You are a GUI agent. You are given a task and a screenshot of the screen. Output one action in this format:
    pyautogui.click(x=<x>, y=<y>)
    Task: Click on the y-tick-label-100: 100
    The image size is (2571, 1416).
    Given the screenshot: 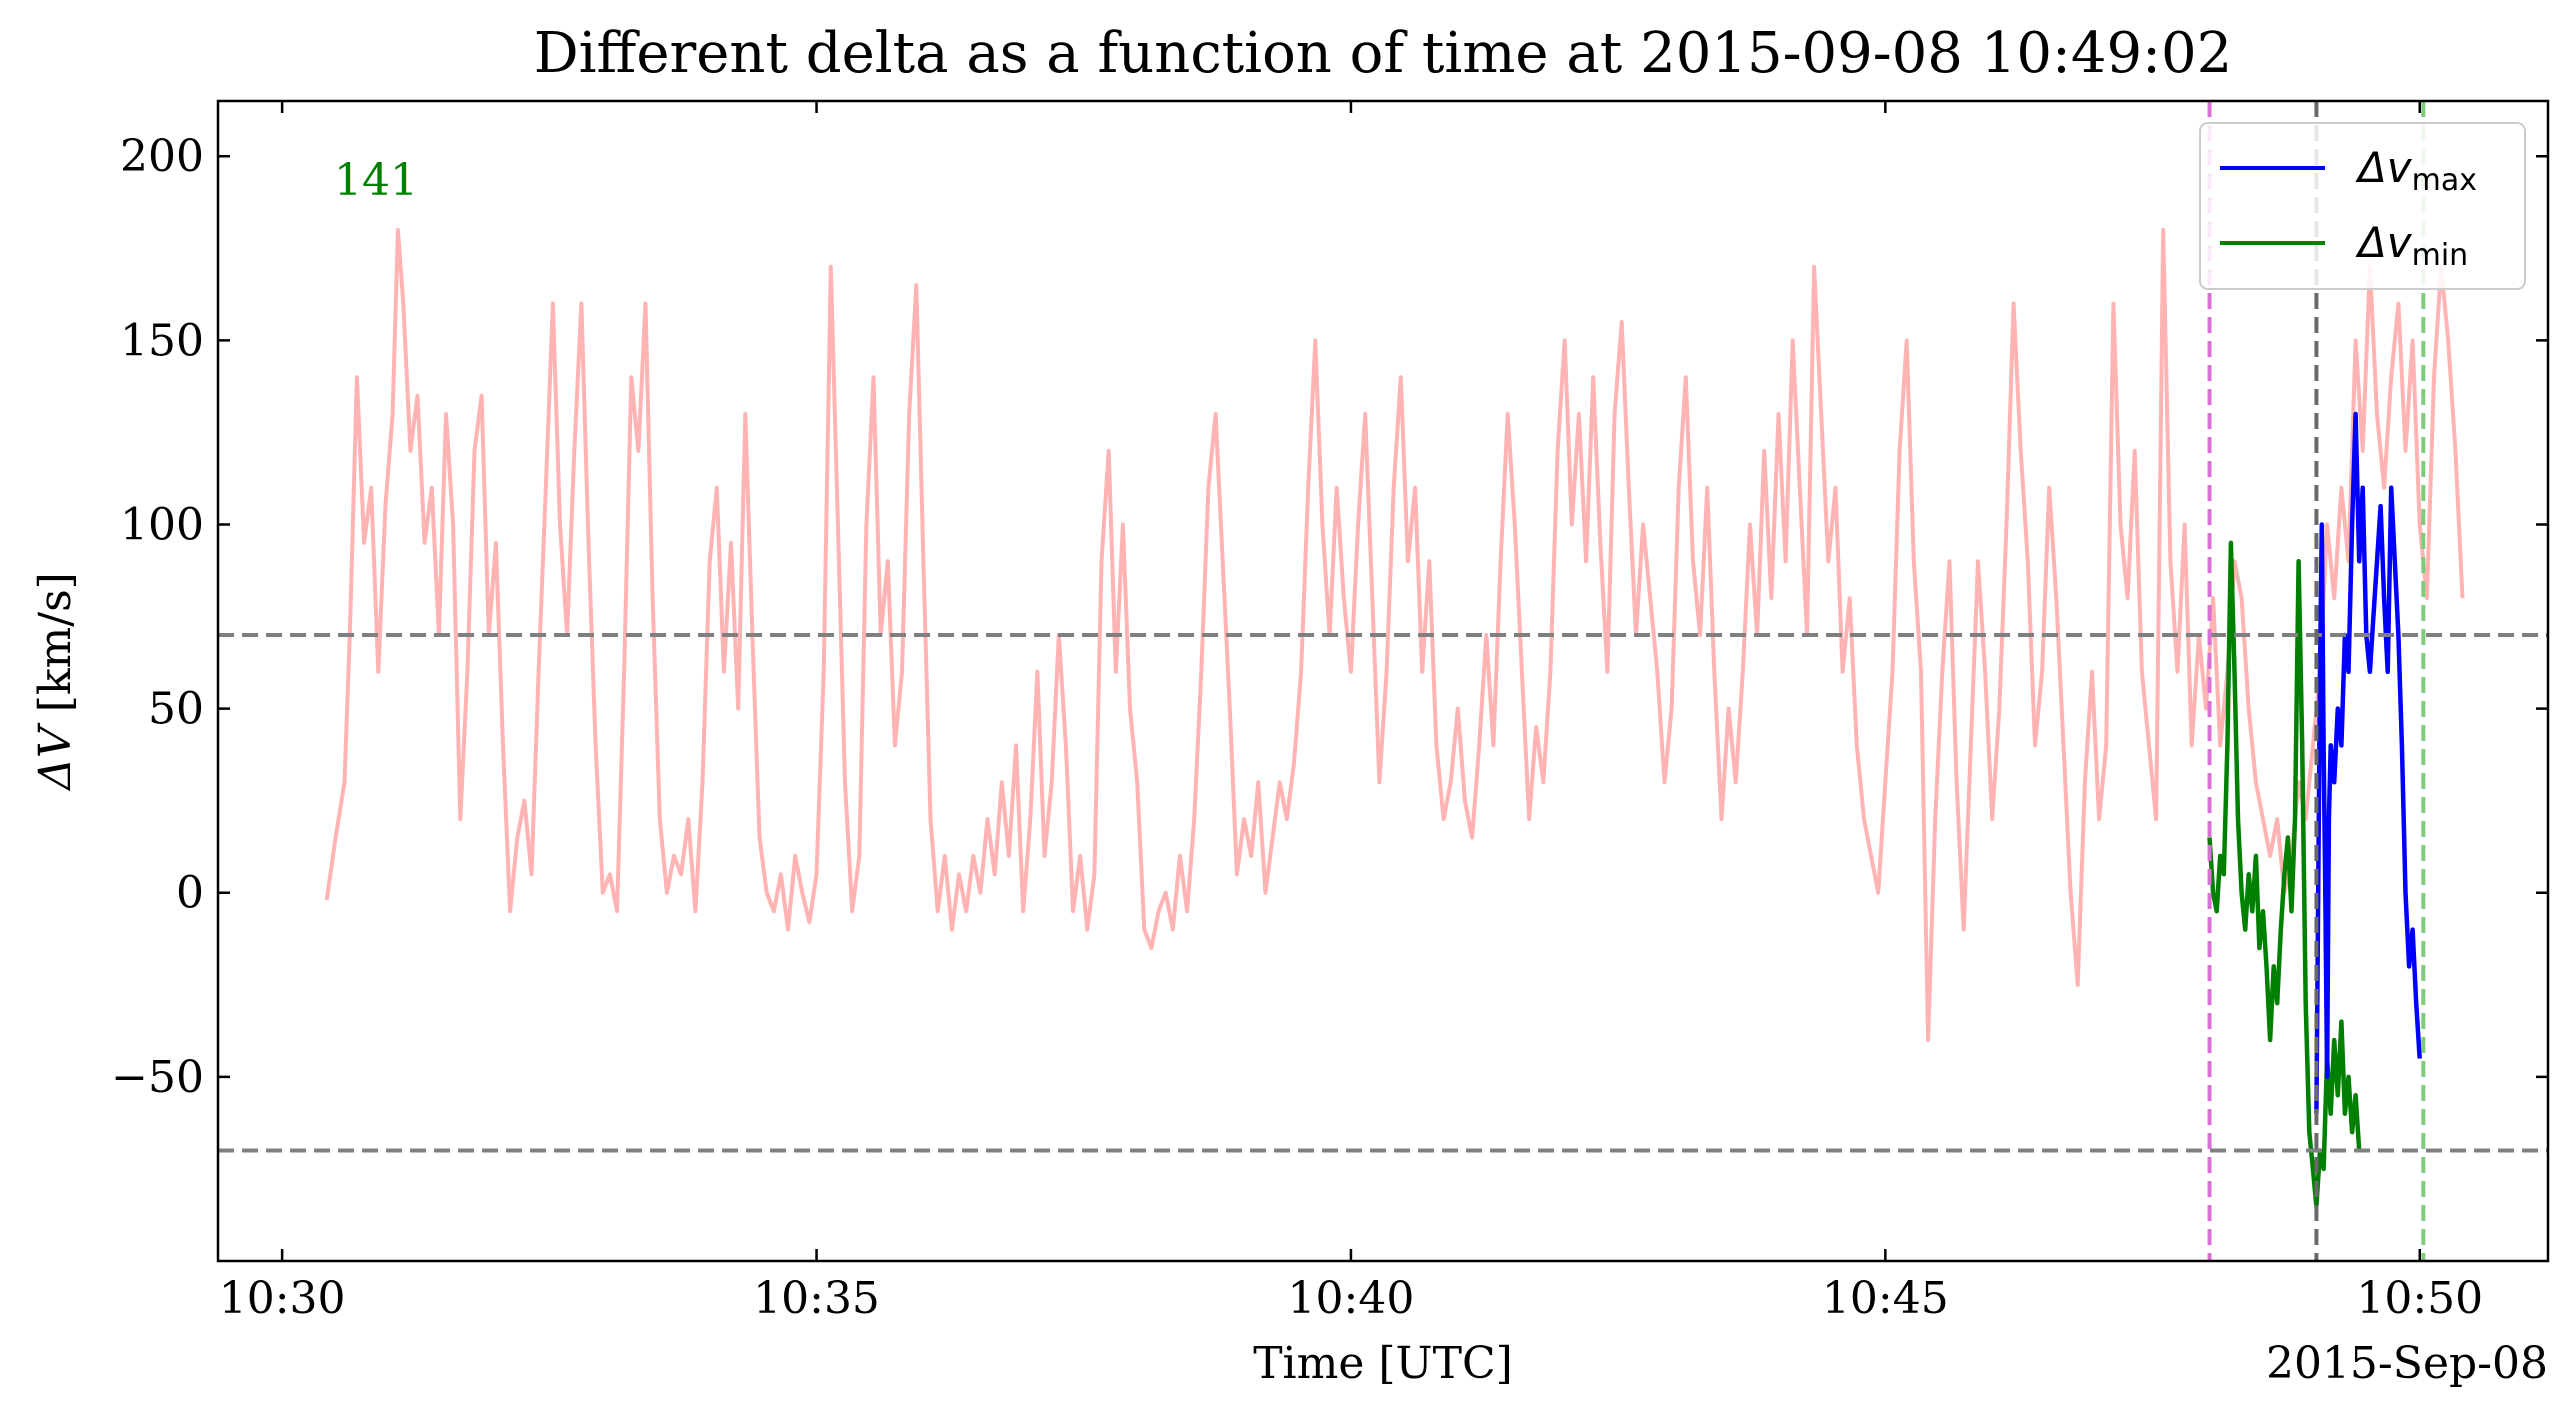 What is the action you would take?
    pyautogui.click(x=162, y=524)
    